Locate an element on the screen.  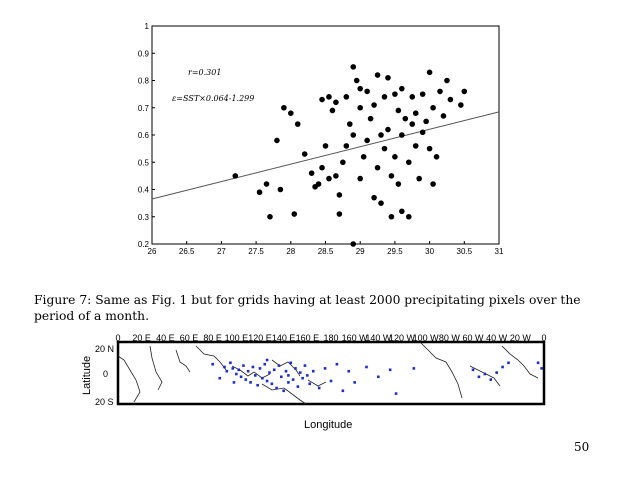
lon-tick-label: 0 is located at coordinates (543, 338).